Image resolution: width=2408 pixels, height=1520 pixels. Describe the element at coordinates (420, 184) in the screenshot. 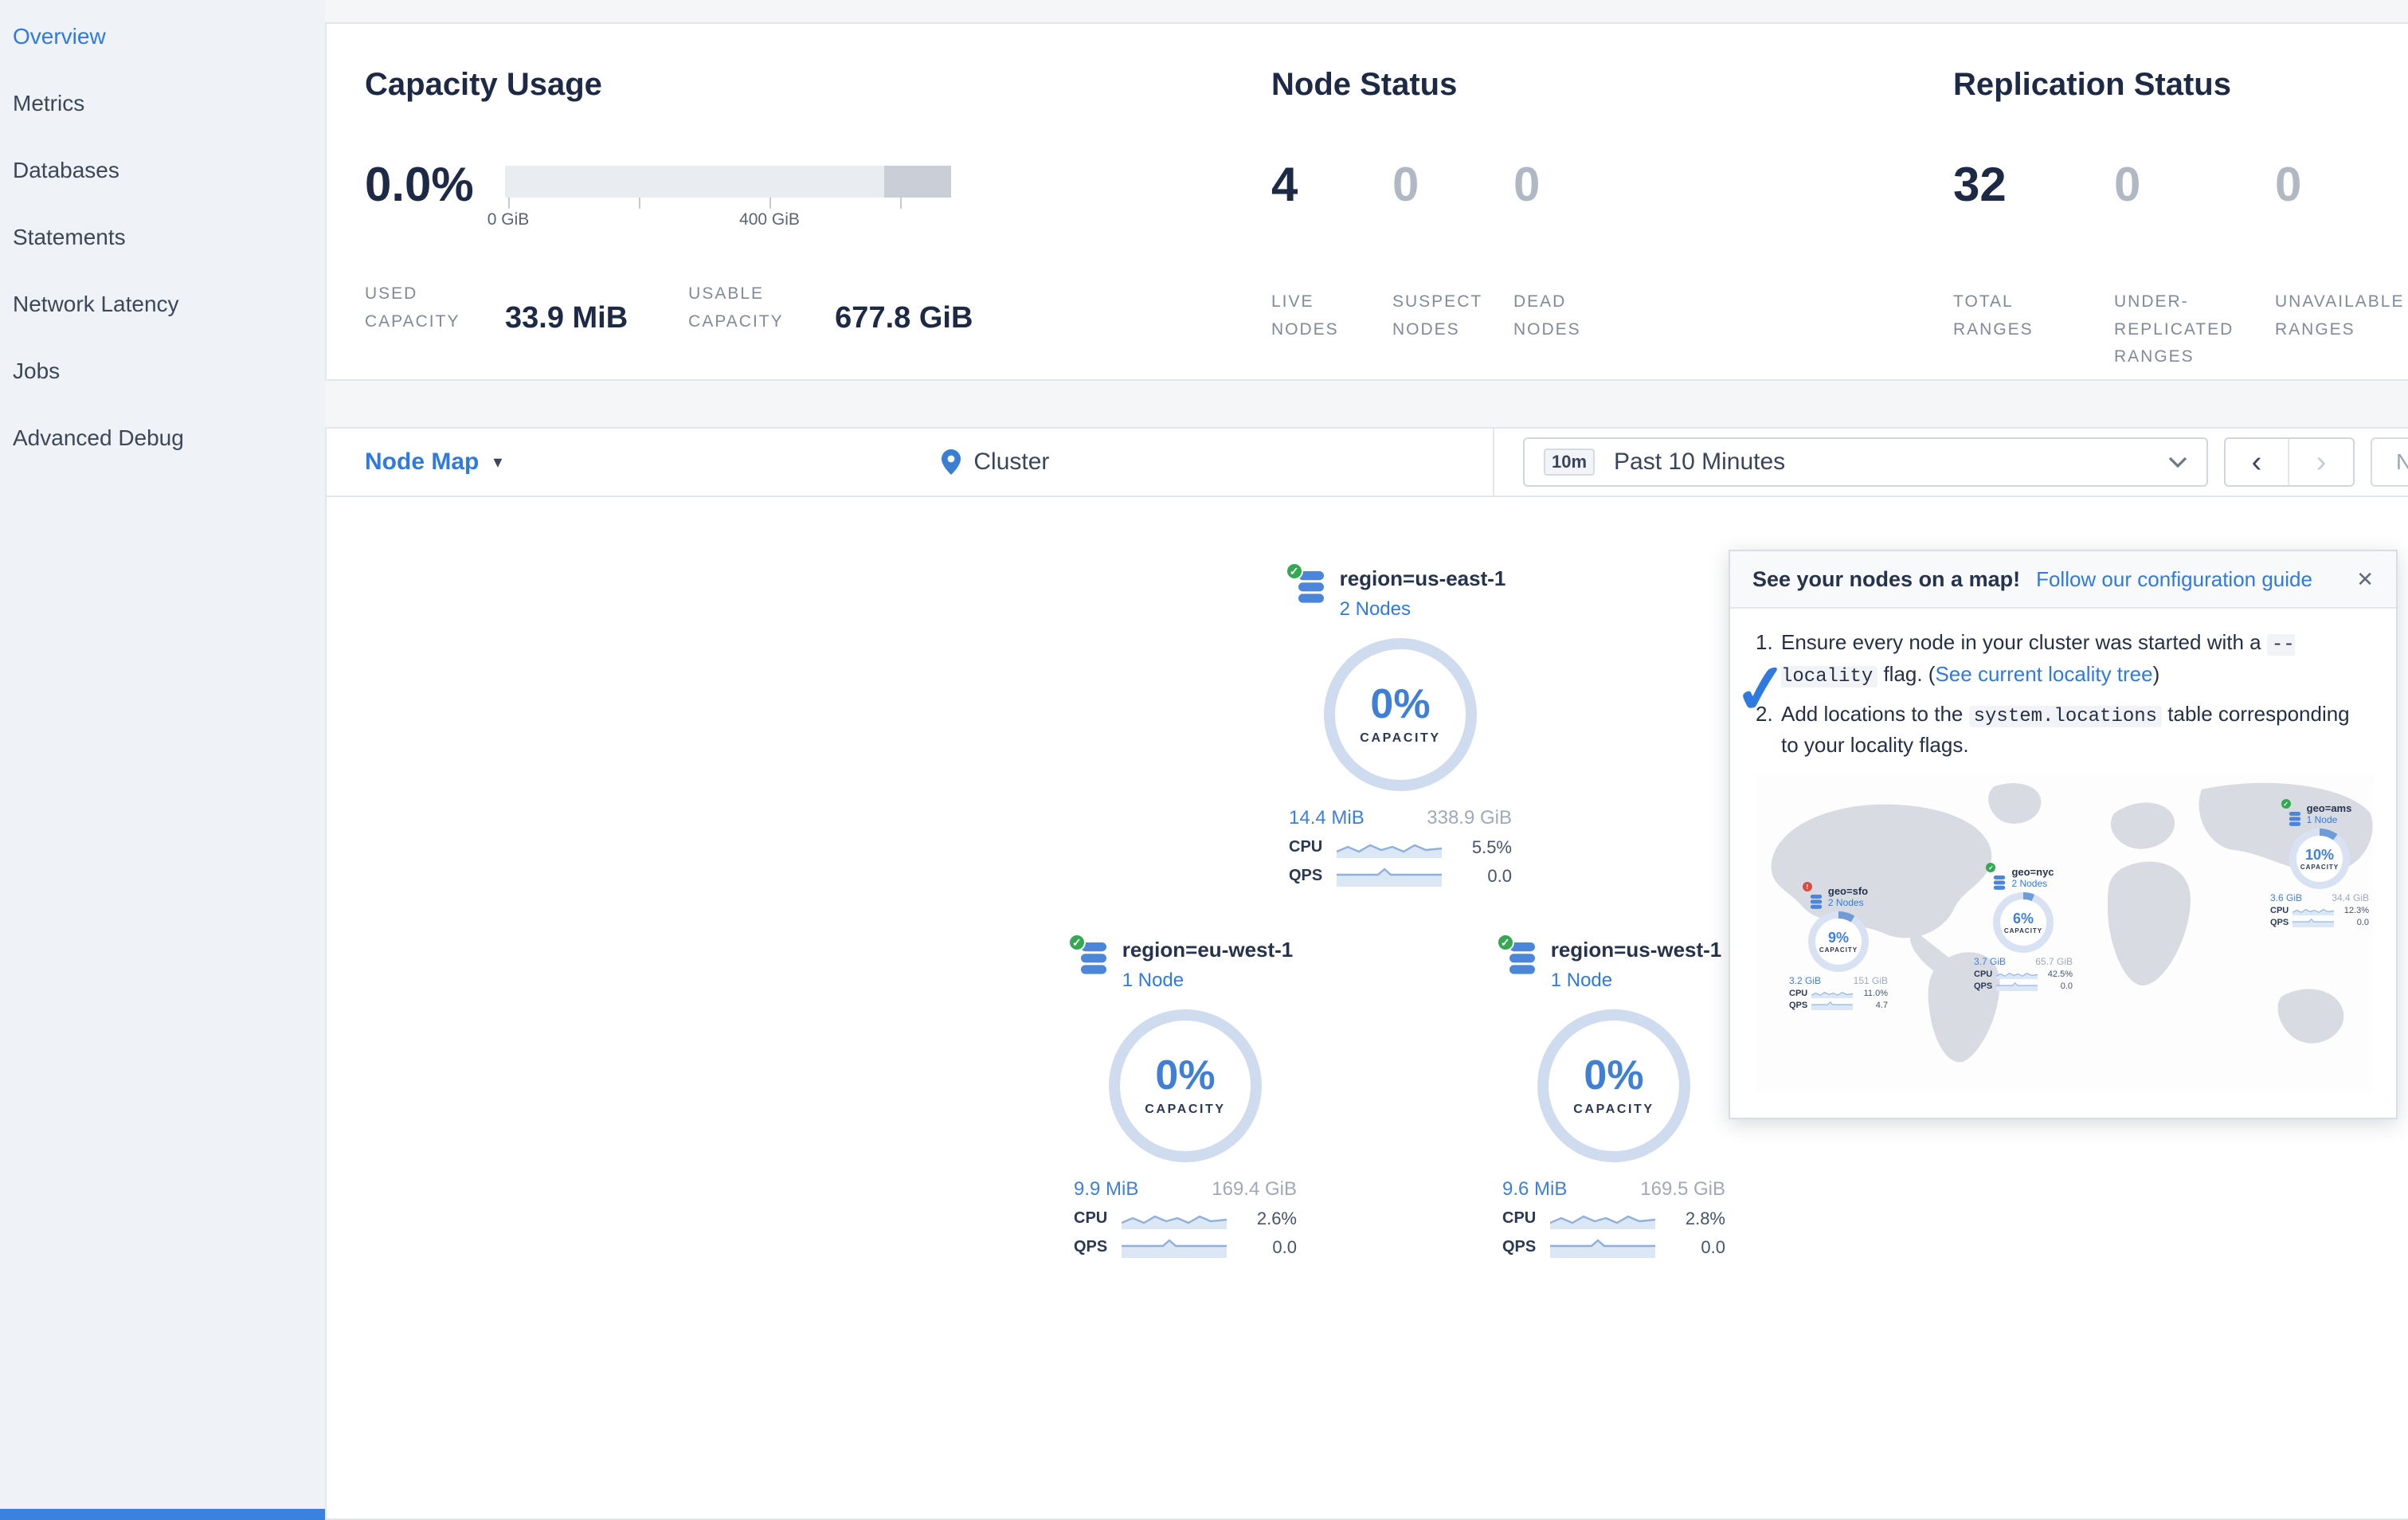

I see `capacity-percent: 0.0%` at that location.